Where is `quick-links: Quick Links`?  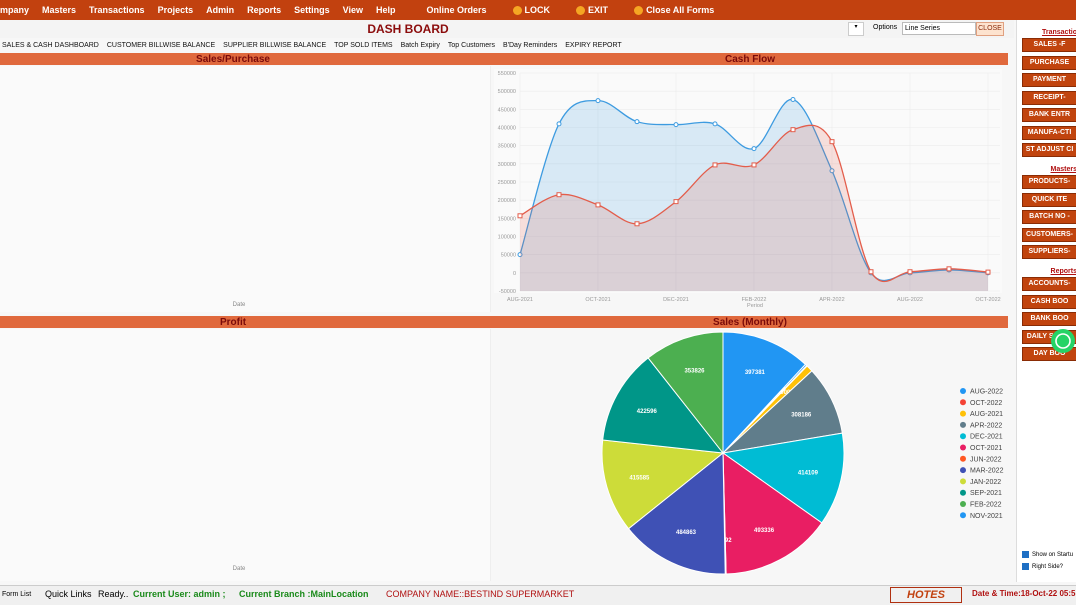
quick-links: Quick Links is located at coordinates (68, 594).